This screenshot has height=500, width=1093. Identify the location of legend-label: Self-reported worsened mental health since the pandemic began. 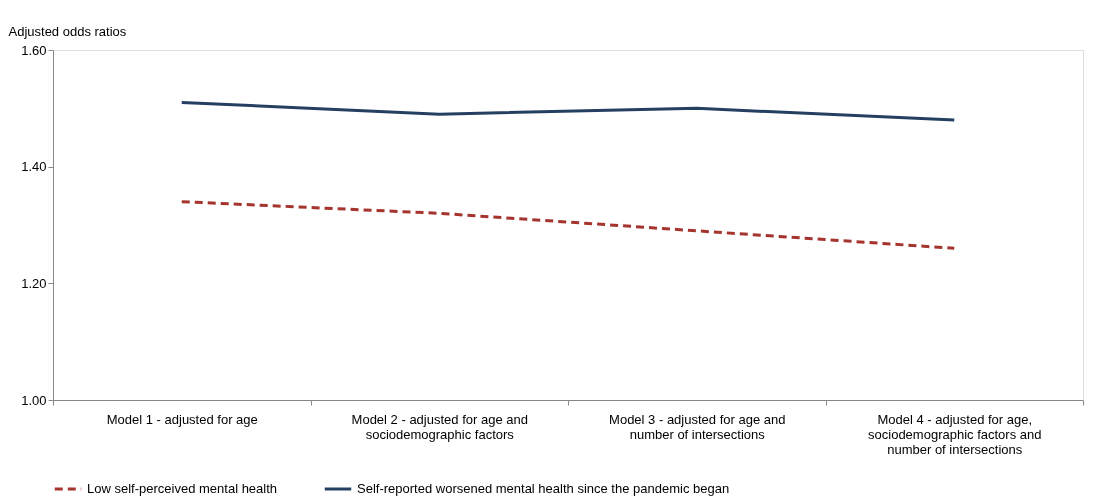
(543, 488).